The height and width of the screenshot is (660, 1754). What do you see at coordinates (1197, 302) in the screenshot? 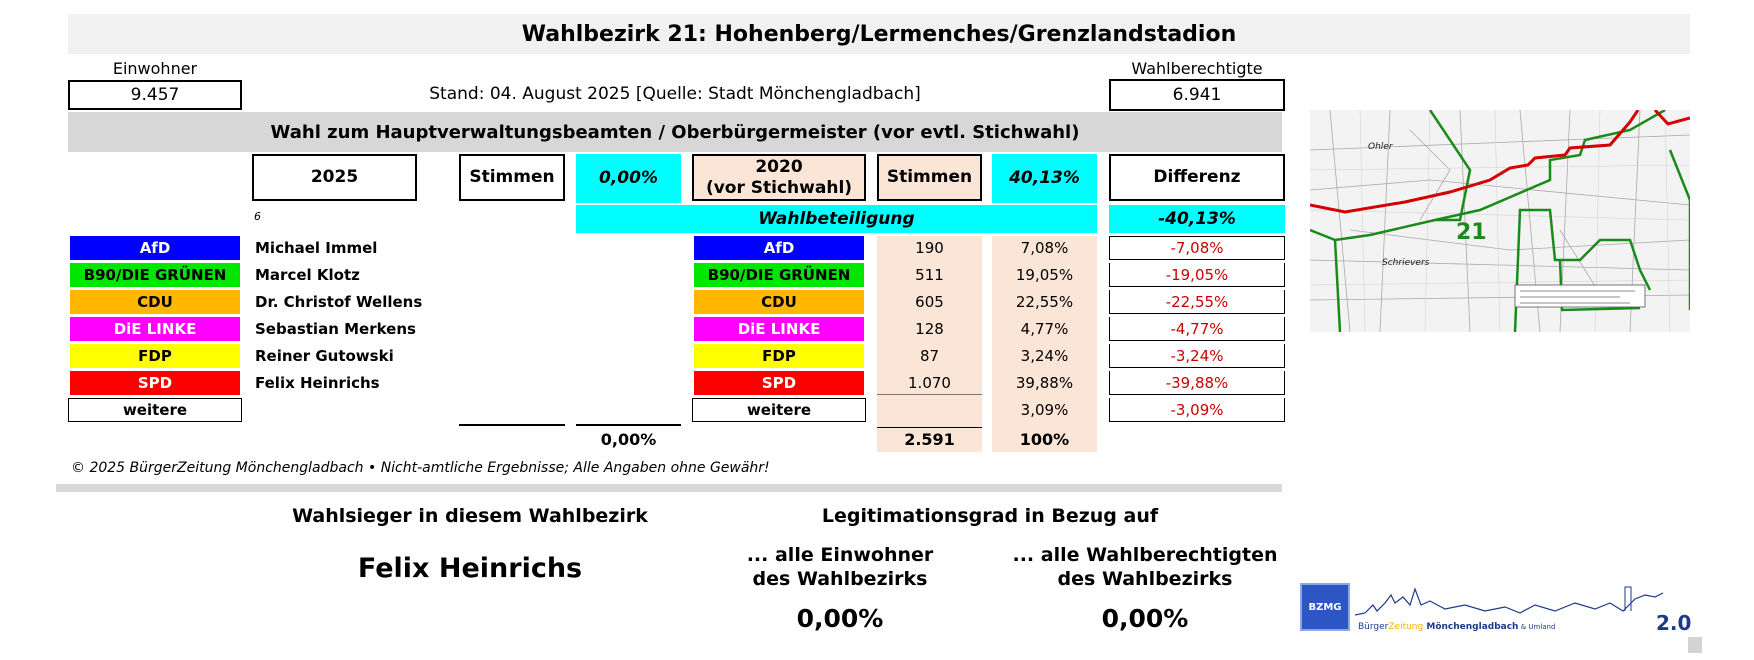
I see `diff-value: -22,55%` at bounding box center [1197, 302].